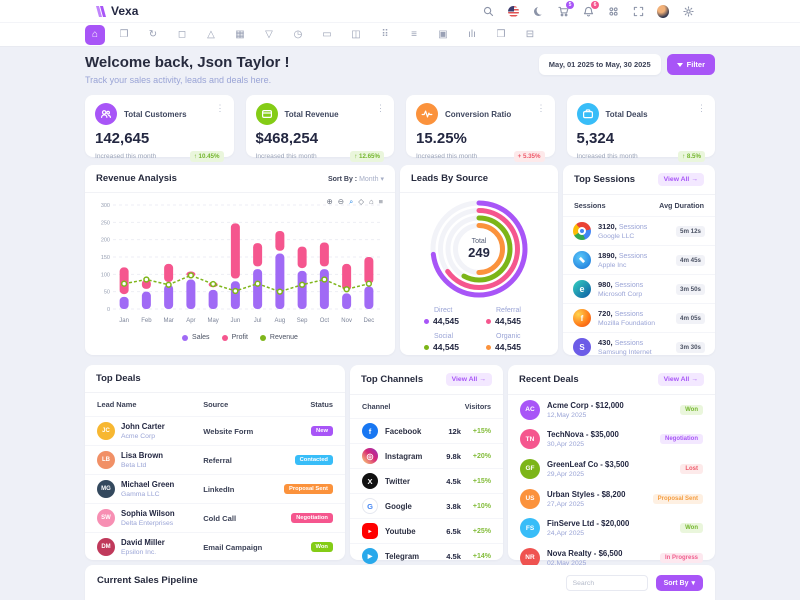 The image size is (800, 600). I want to click on session-row: 3120, Sessions Google LLC 5m 12s, so click(639, 231).